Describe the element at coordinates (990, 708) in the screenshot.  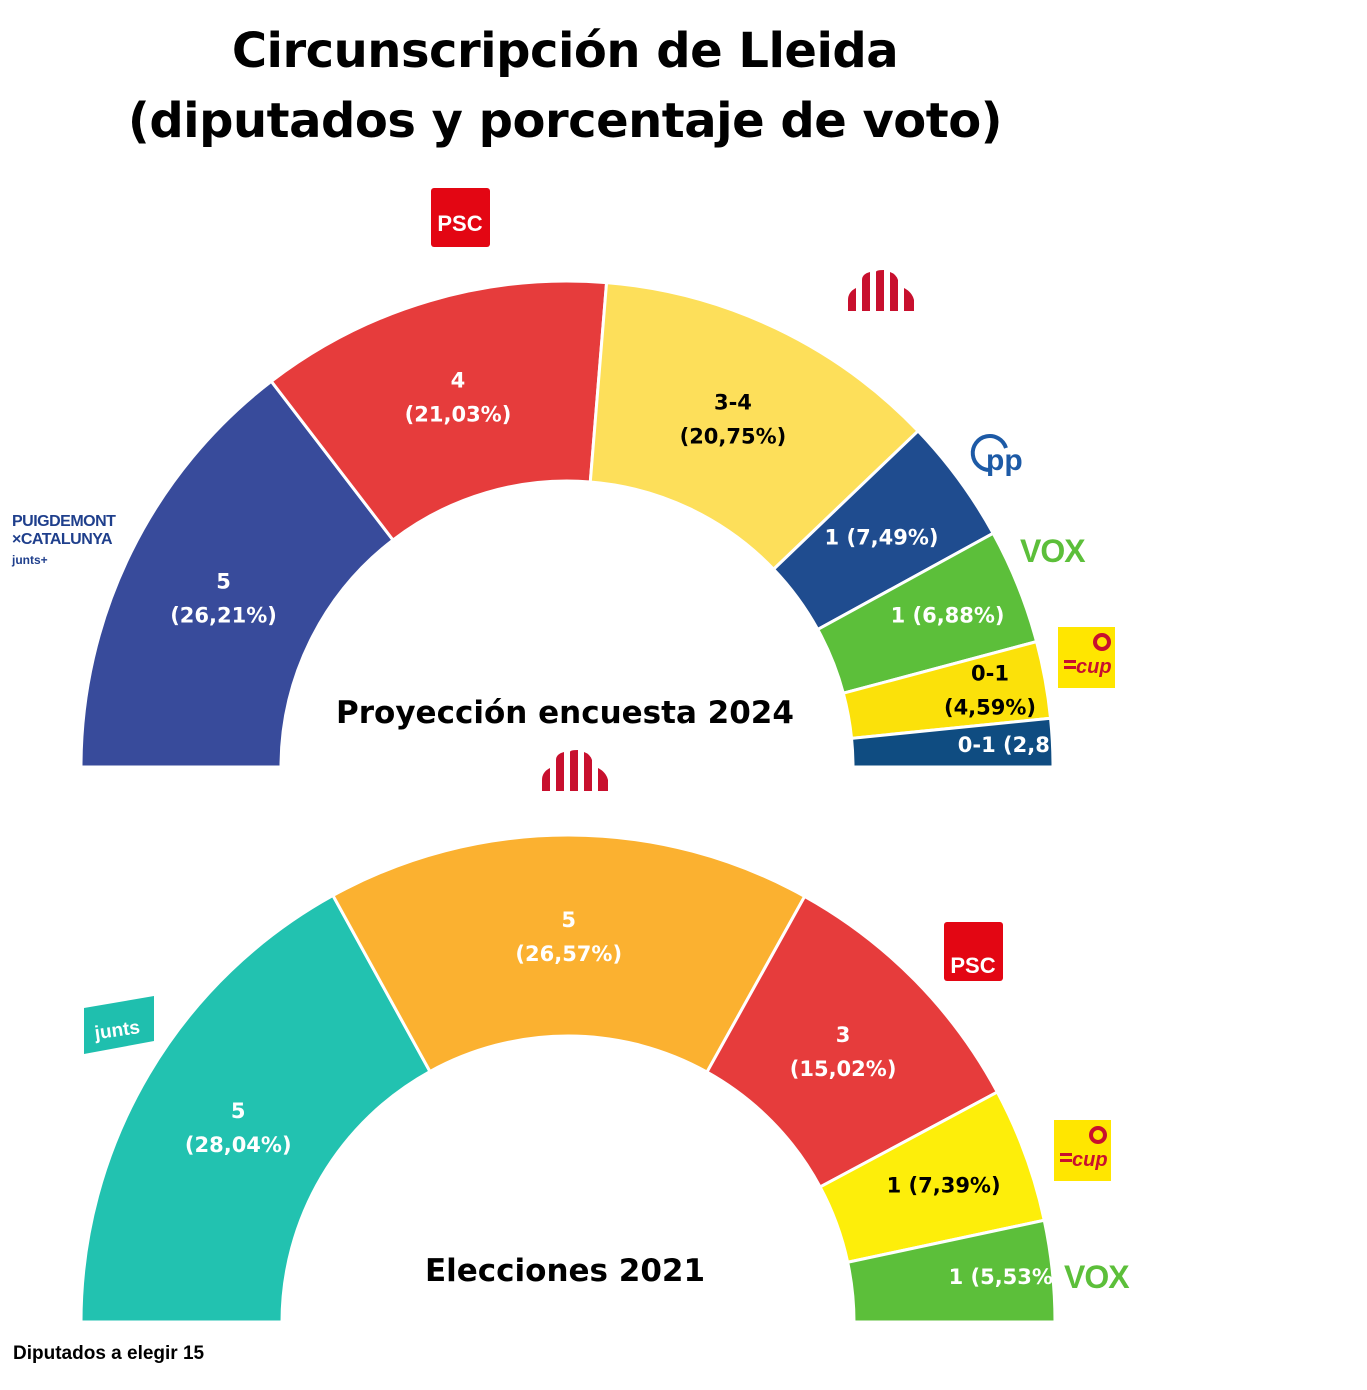
I see `segment-label-cup-pct: (4,59%)` at that location.